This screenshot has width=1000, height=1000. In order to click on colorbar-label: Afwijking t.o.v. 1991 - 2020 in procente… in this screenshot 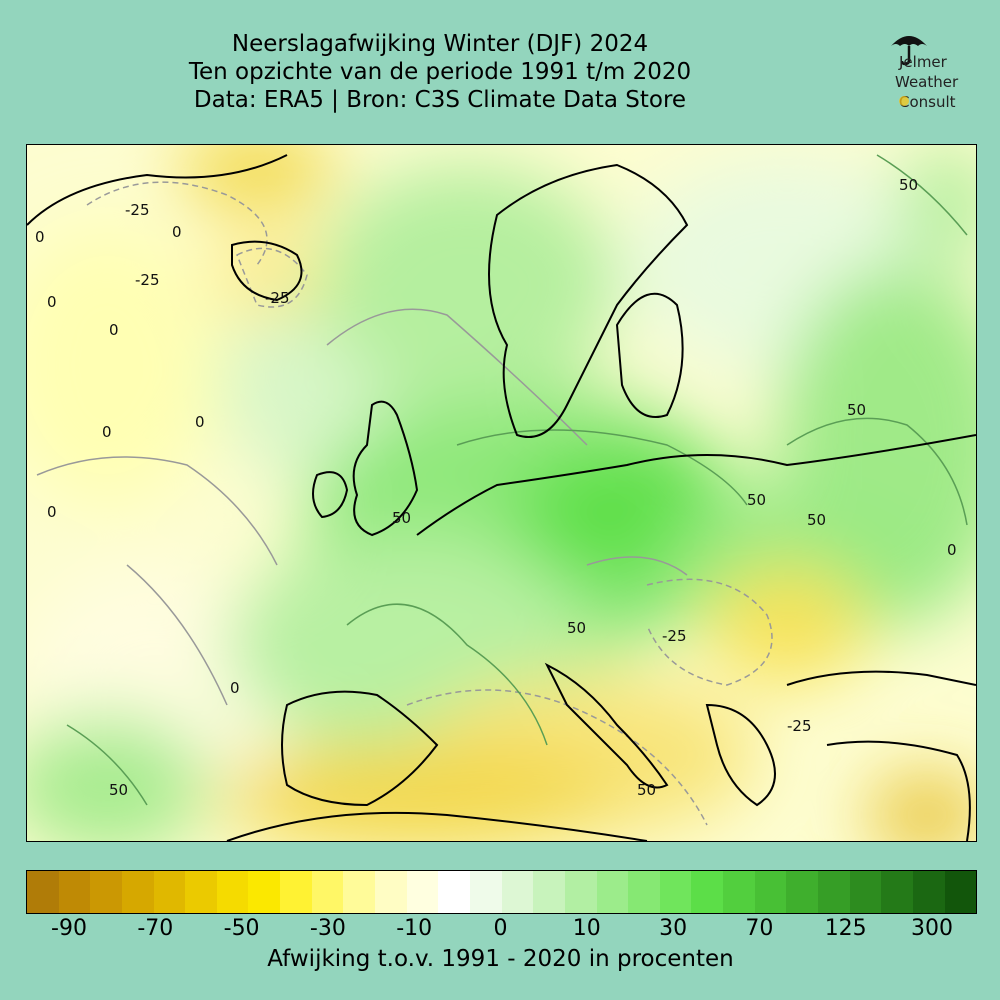, I will do `click(500, 959)`.